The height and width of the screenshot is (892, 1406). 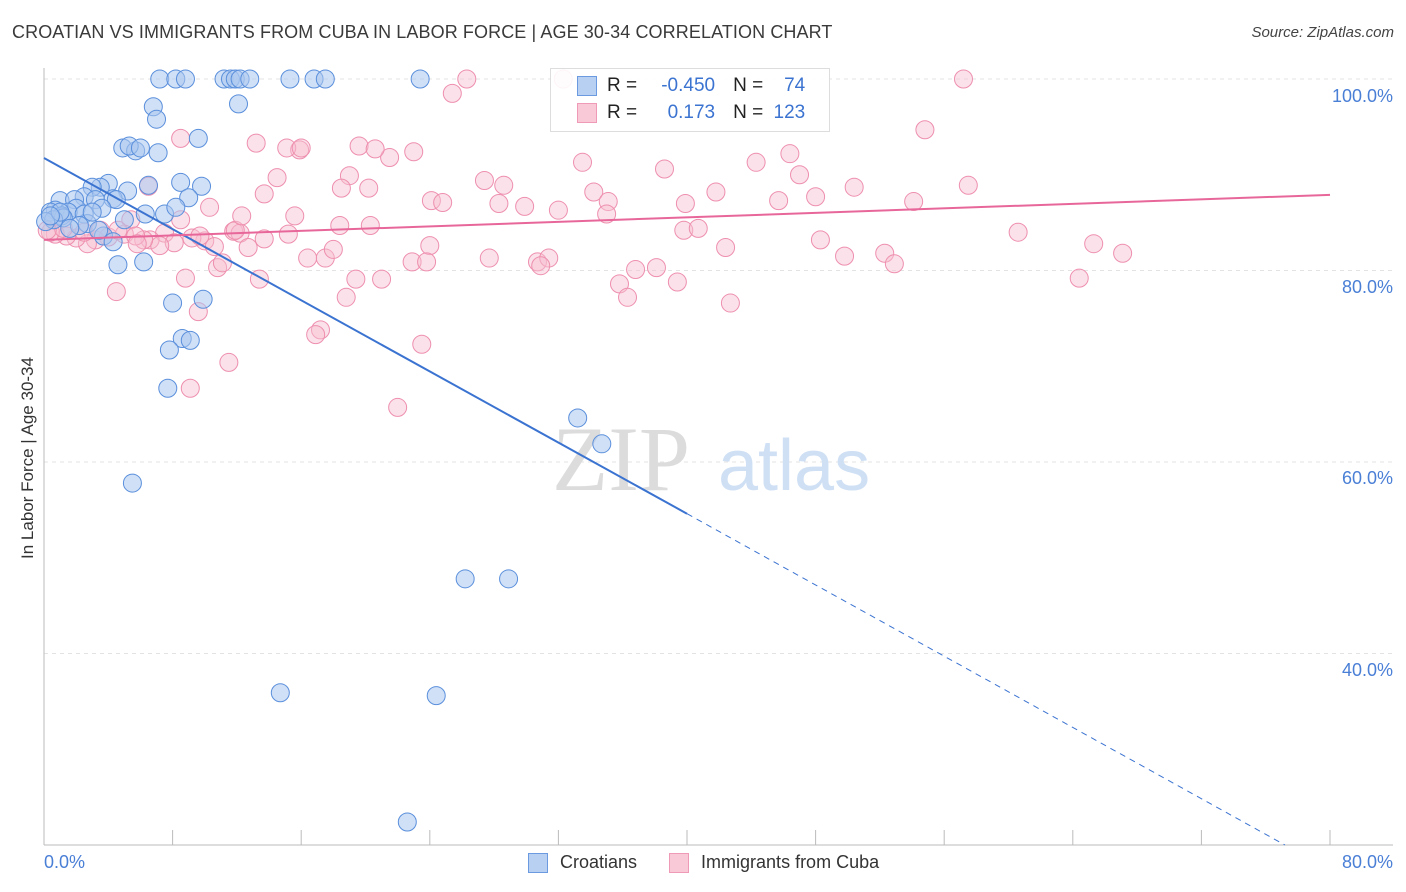 What do you see at coordinates (587, 113) in the screenshot?
I see `pink-swatch-icon` at bounding box center [587, 113].